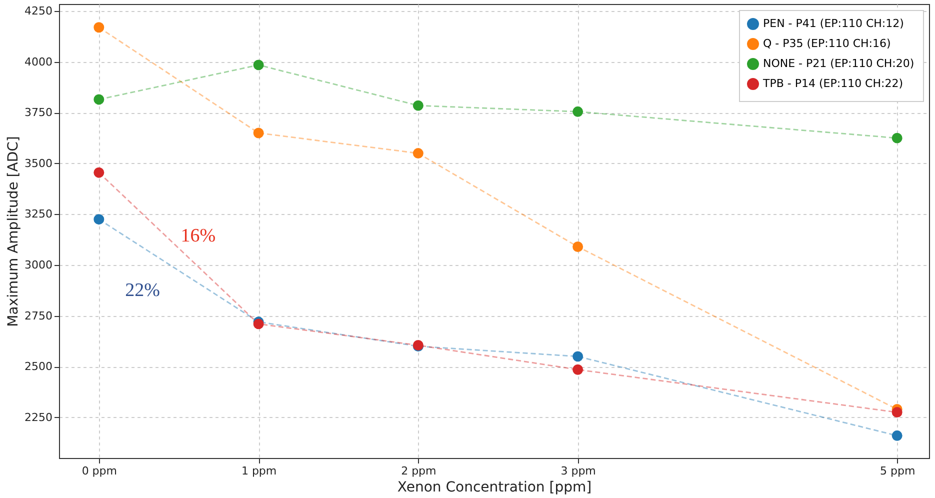 The width and height of the screenshot is (935, 498). What do you see at coordinates (833, 83) in the screenshot?
I see `legend-label: TPB - P14 (EP:110 CH:22)` at bounding box center [833, 83].